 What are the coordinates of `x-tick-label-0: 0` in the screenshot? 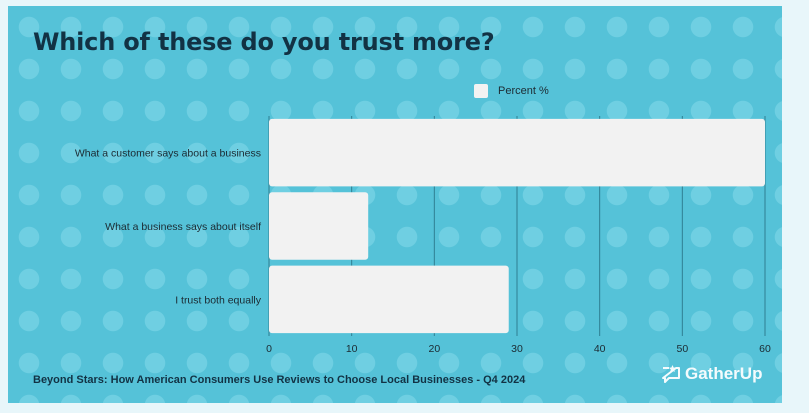 It's located at (269, 349).